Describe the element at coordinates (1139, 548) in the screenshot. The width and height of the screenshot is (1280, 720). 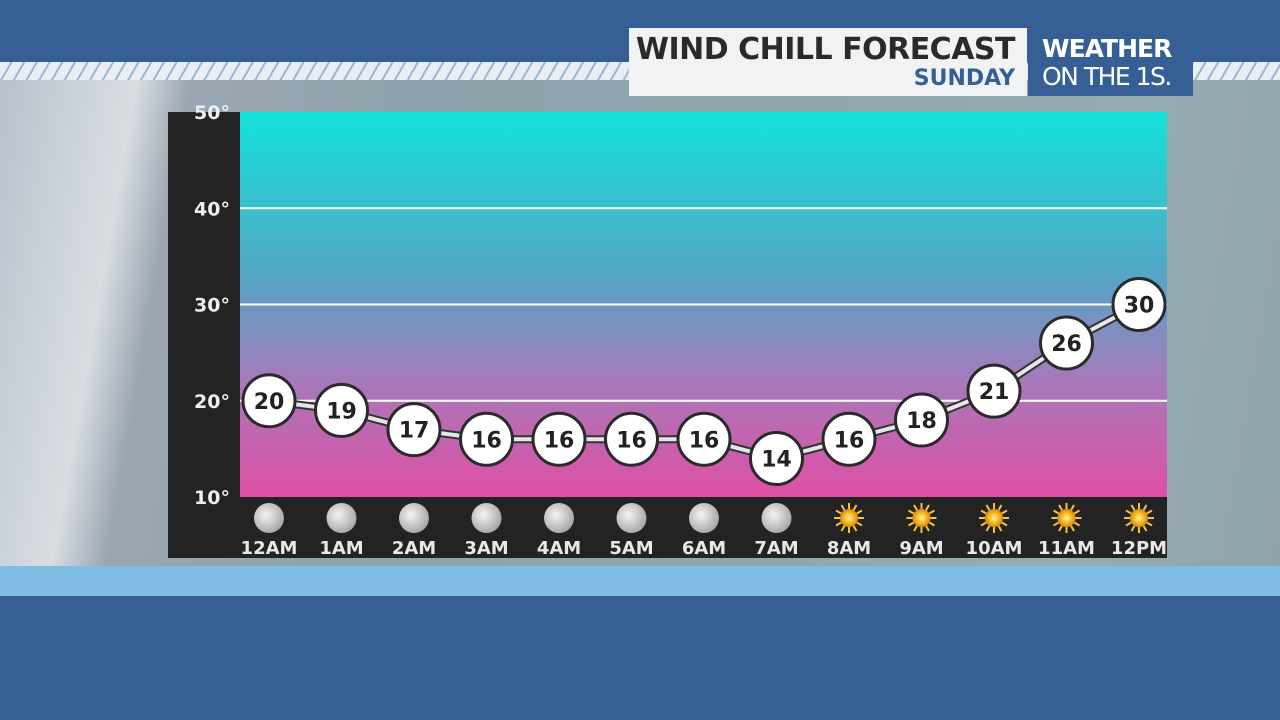
I see `x-tick-label: 12PM` at that location.